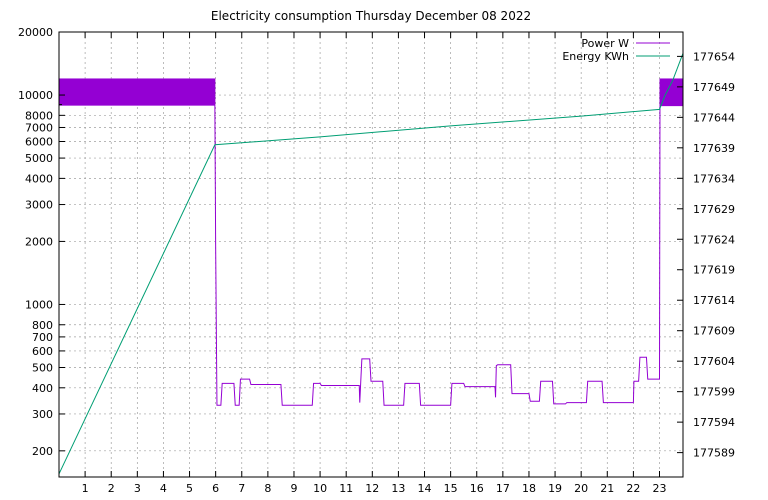 The image size is (768, 500). I want to click on x-tick-label: 18, so click(529, 488).